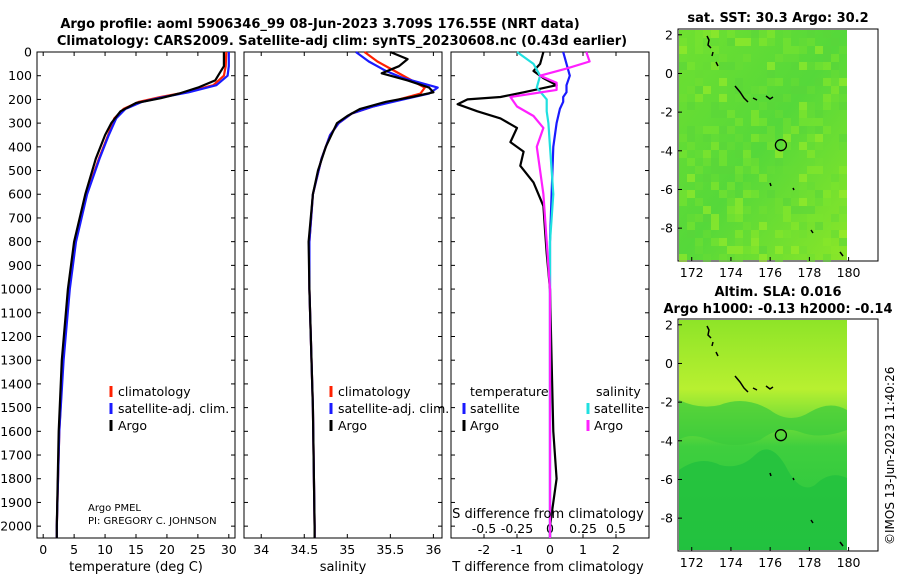 The height and width of the screenshot is (580, 900). What do you see at coordinates (136, 549) in the screenshot?
I see `x-tick-label: 15` at bounding box center [136, 549].